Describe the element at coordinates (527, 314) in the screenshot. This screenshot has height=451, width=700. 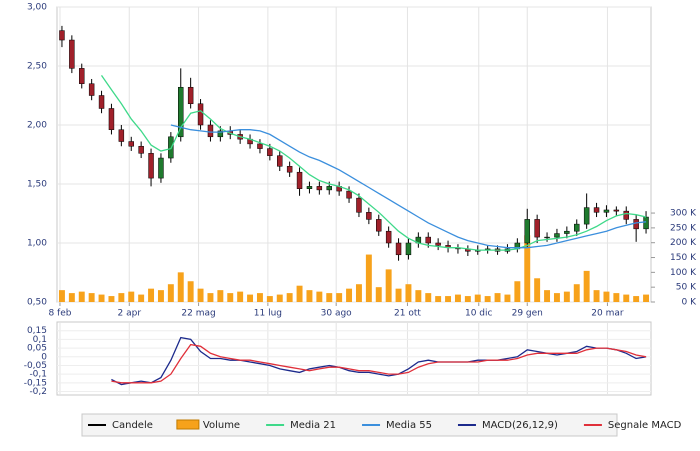
I see `x-tick-label: 29 gen` at that location.